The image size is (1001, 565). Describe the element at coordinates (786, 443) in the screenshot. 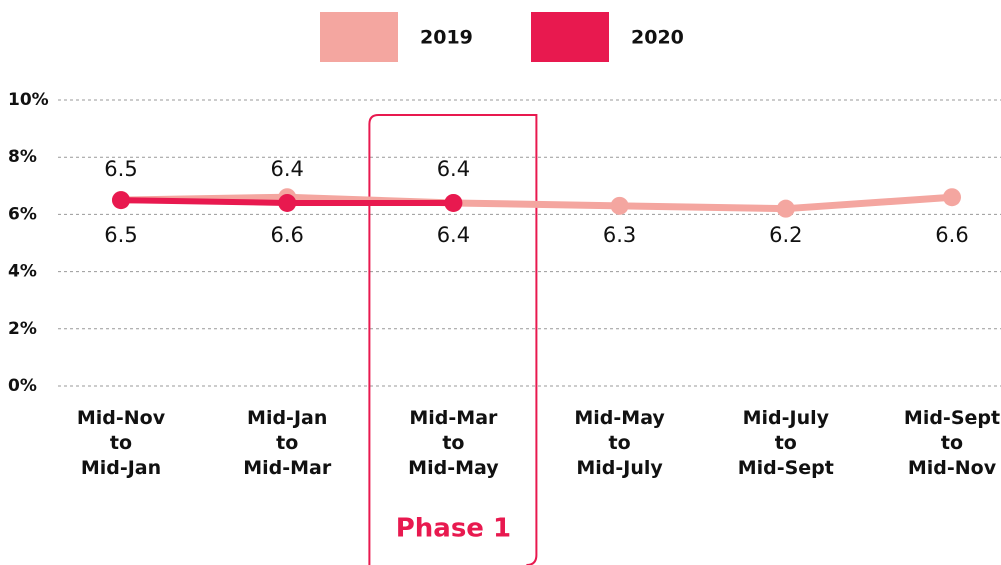

I see `x-tick-label: Mid-July to Mid-Sept` at that location.